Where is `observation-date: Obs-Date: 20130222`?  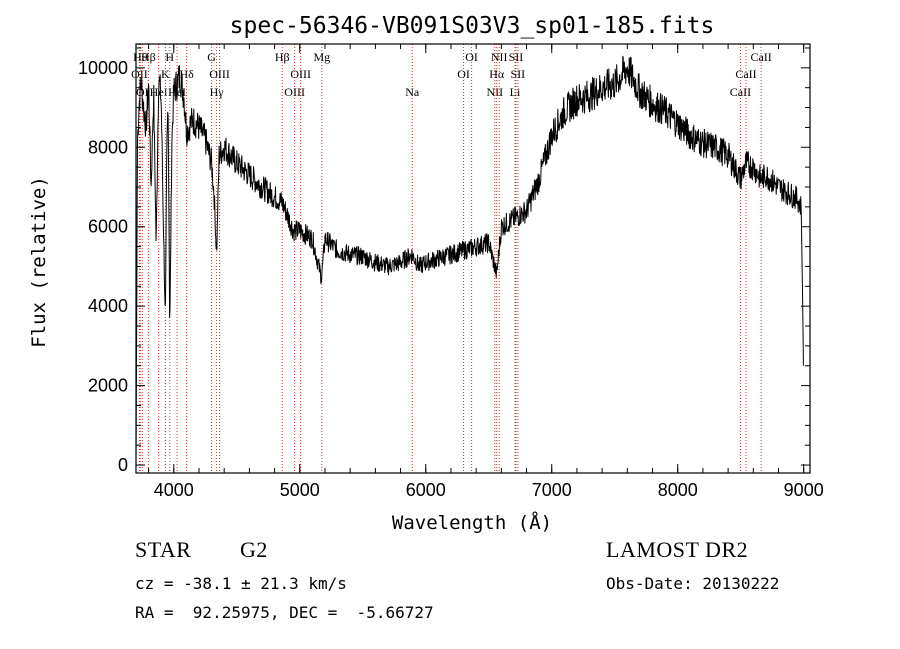 observation-date: Obs-Date: 20130222 is located at coordinates (693, 583).